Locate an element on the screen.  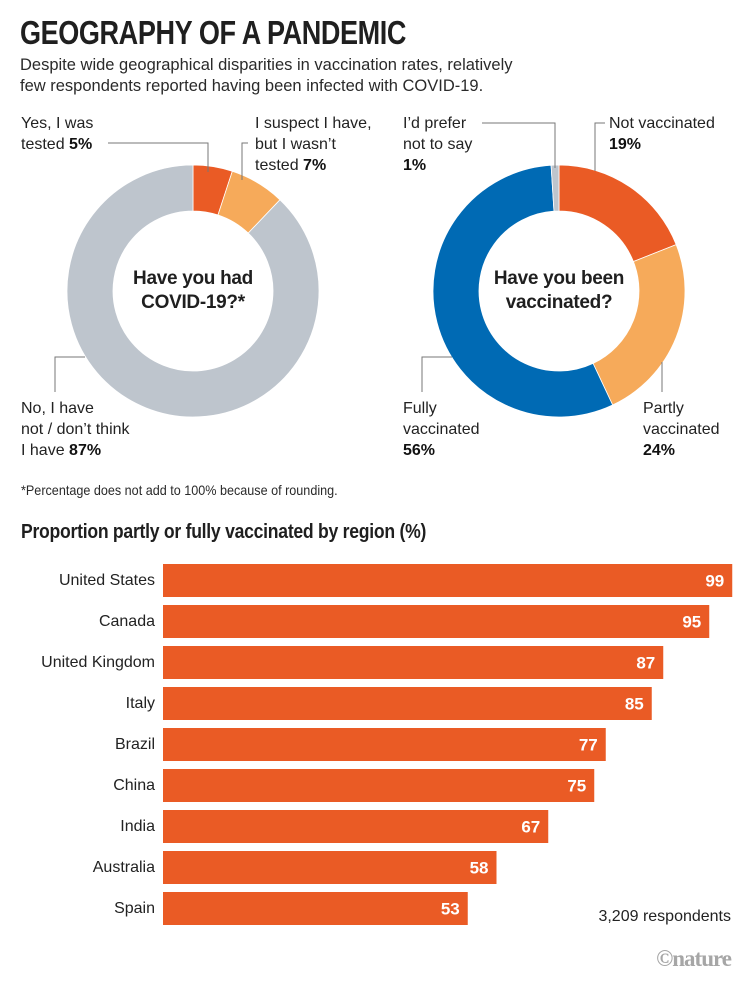
bar-value-label: 75 is located at coordinates (576, 786).